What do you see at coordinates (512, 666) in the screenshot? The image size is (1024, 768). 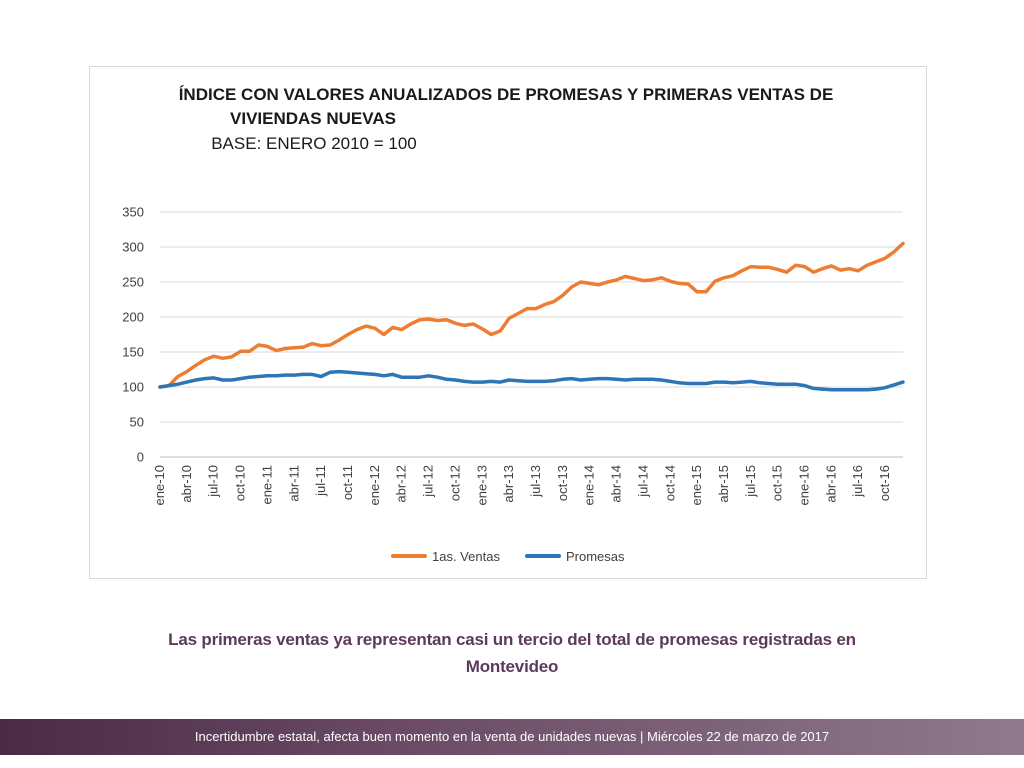 I see `caption-line-2: Montevideo` at bounding box center [512, 666].